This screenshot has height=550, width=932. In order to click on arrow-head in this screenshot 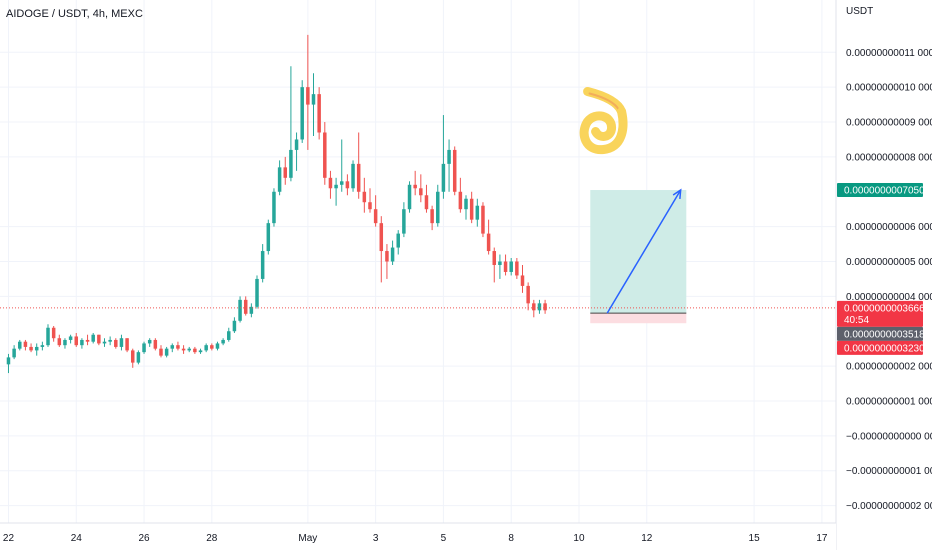, I will do `click(677, 194)`.